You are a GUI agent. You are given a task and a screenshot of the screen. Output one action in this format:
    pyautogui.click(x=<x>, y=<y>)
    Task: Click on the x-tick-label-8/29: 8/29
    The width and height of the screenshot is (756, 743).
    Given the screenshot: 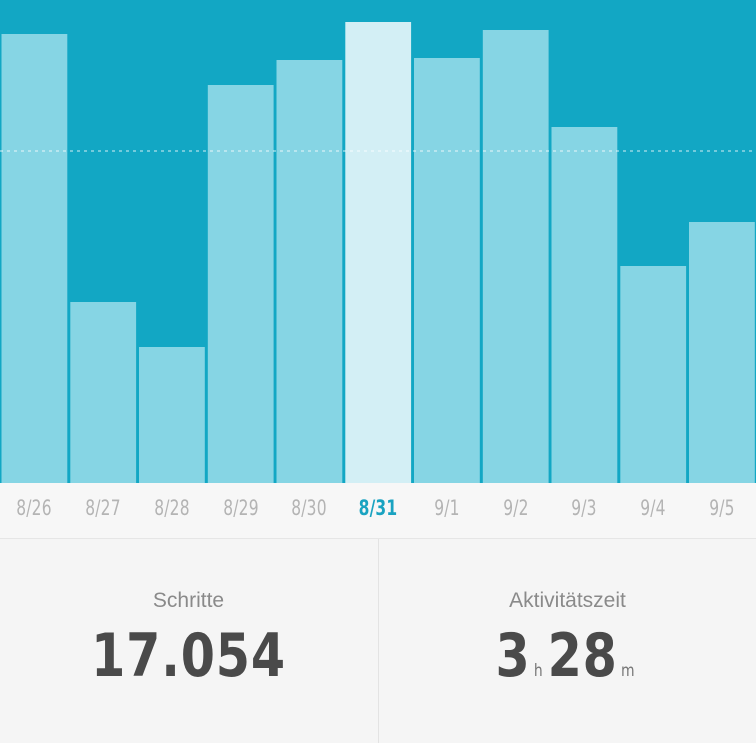 What is the action you would take?
    pyautogui.click(x=240, y=508)
    